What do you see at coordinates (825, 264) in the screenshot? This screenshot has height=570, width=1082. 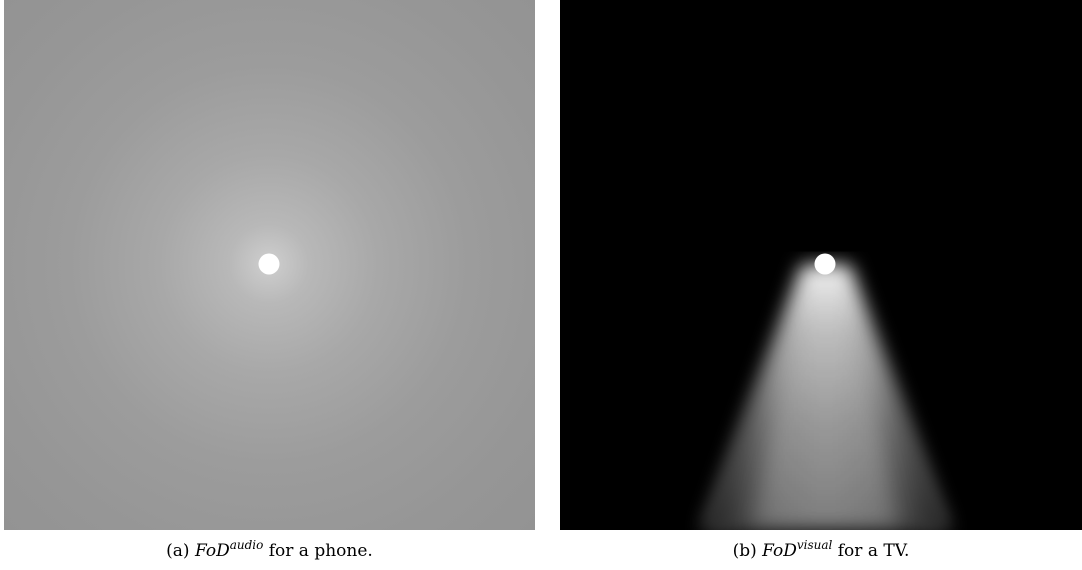 I see `tv-device-dot` at bounding box center [825, 264].